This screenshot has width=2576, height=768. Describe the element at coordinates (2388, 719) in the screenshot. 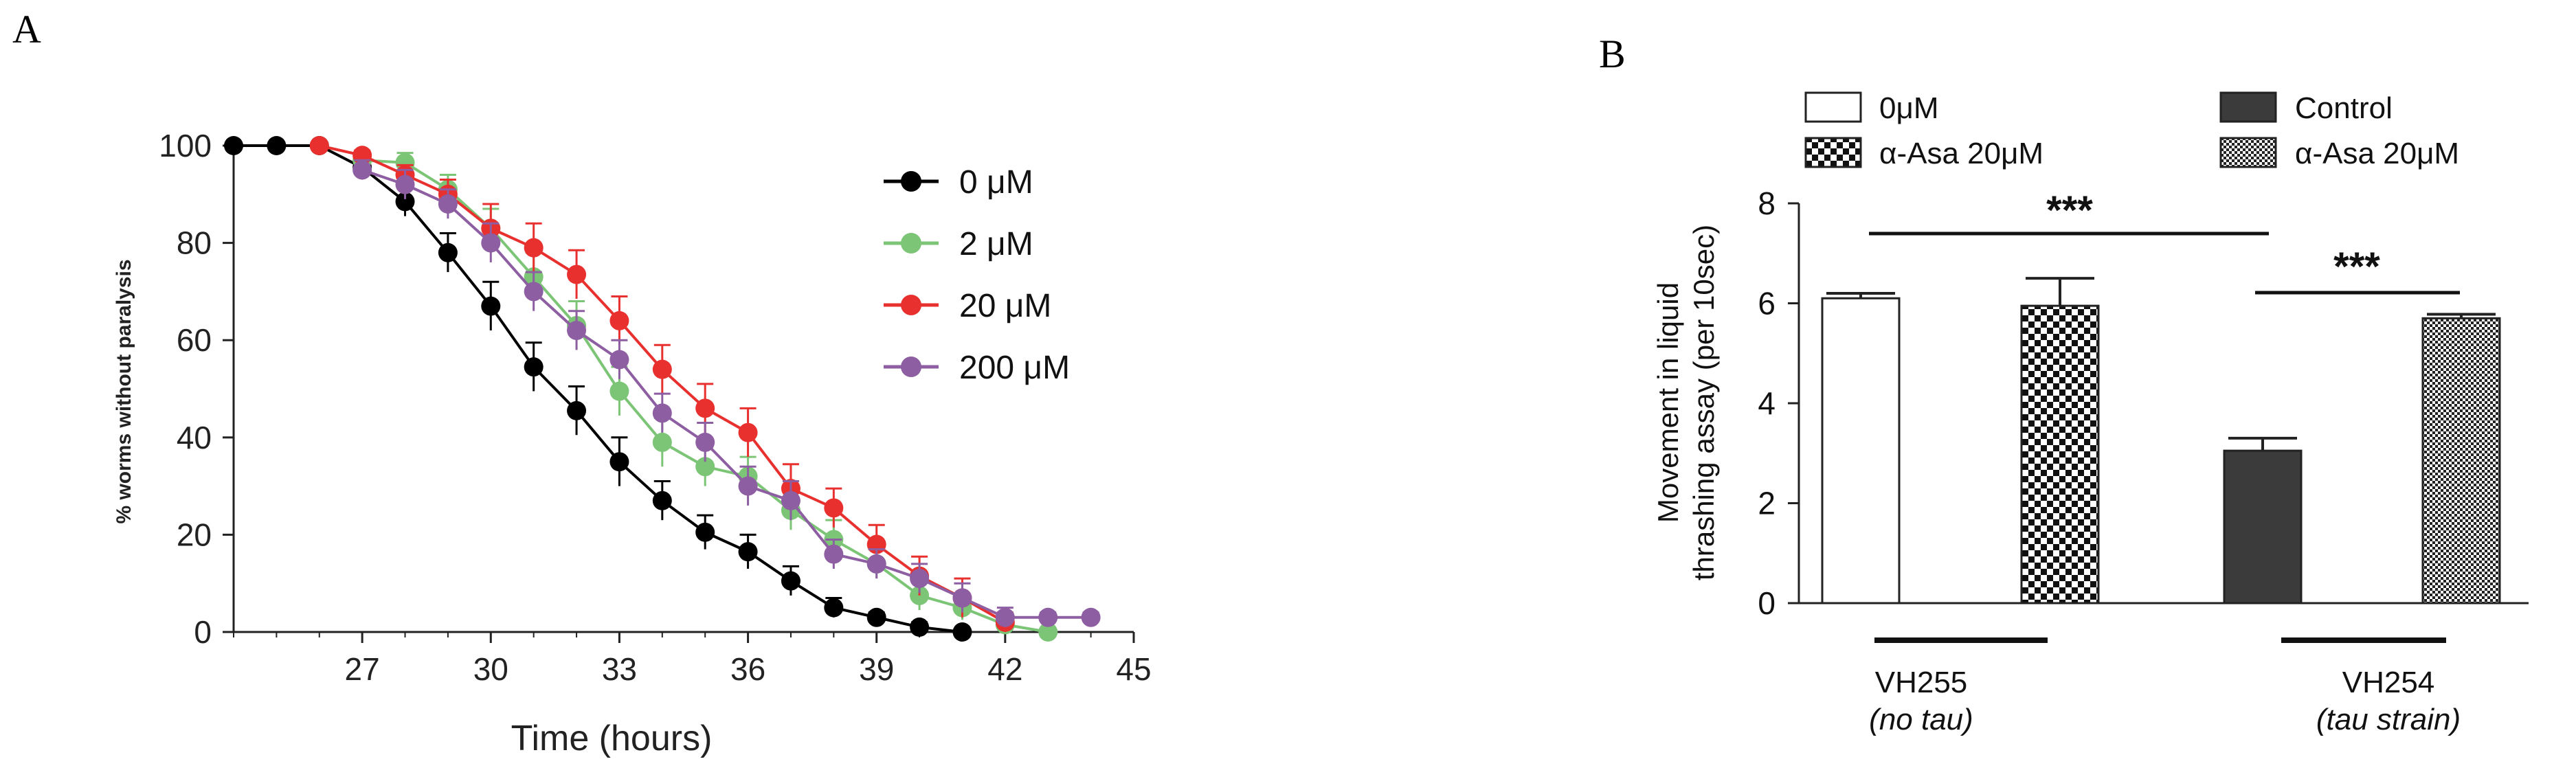

I see `group-sublabel-vh254: (tau strain)` at that location.